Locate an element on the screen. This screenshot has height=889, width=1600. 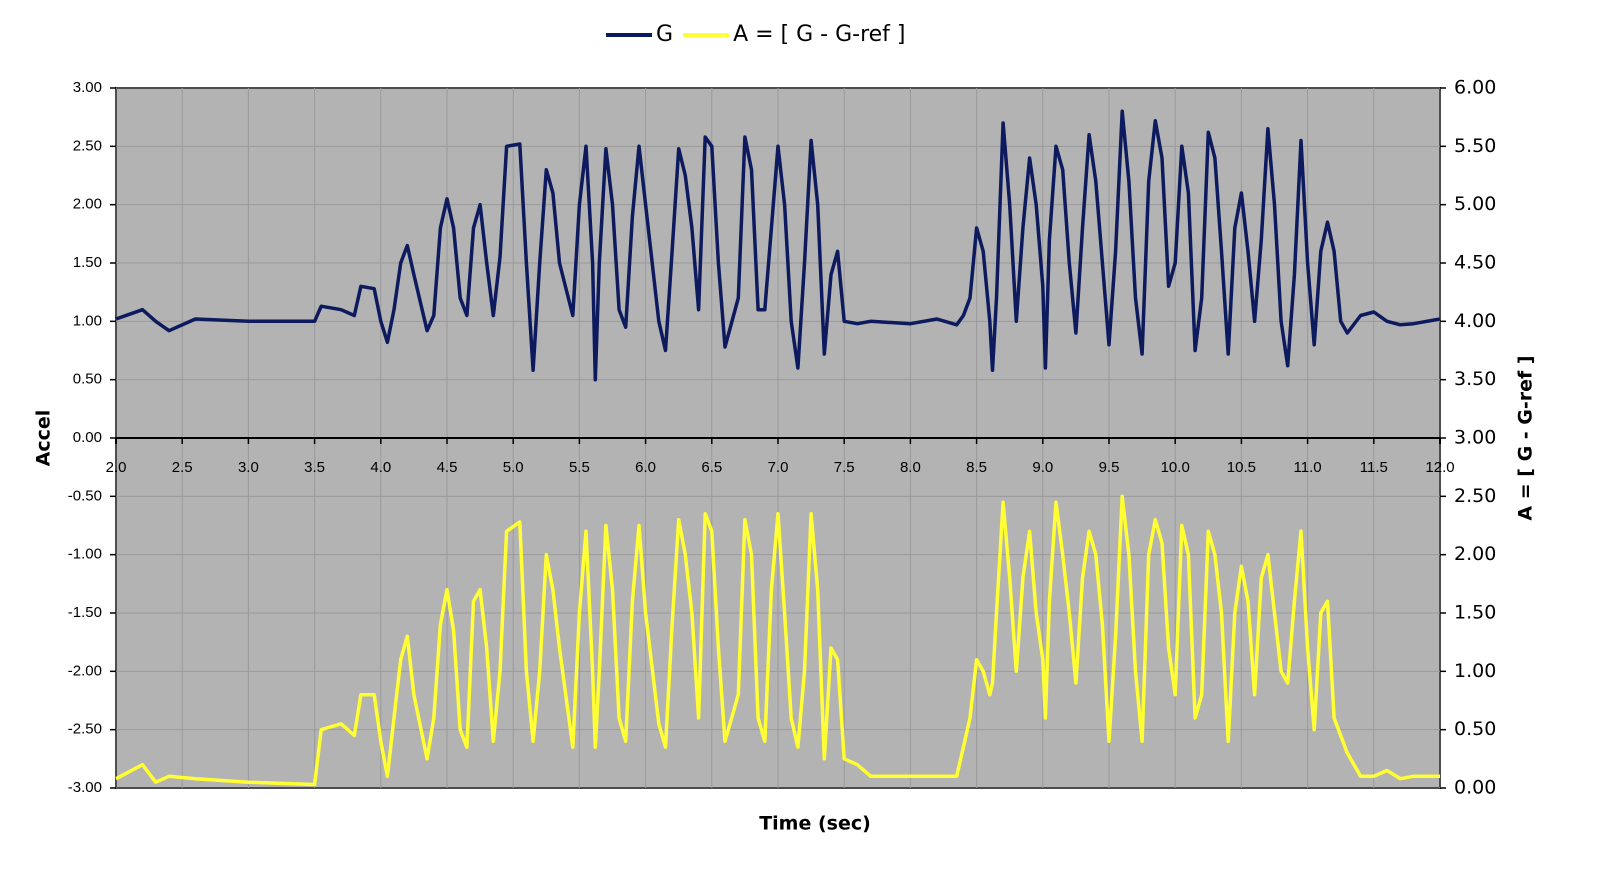
x-tick-label: 5.0 is located at coordinates (513, 467).